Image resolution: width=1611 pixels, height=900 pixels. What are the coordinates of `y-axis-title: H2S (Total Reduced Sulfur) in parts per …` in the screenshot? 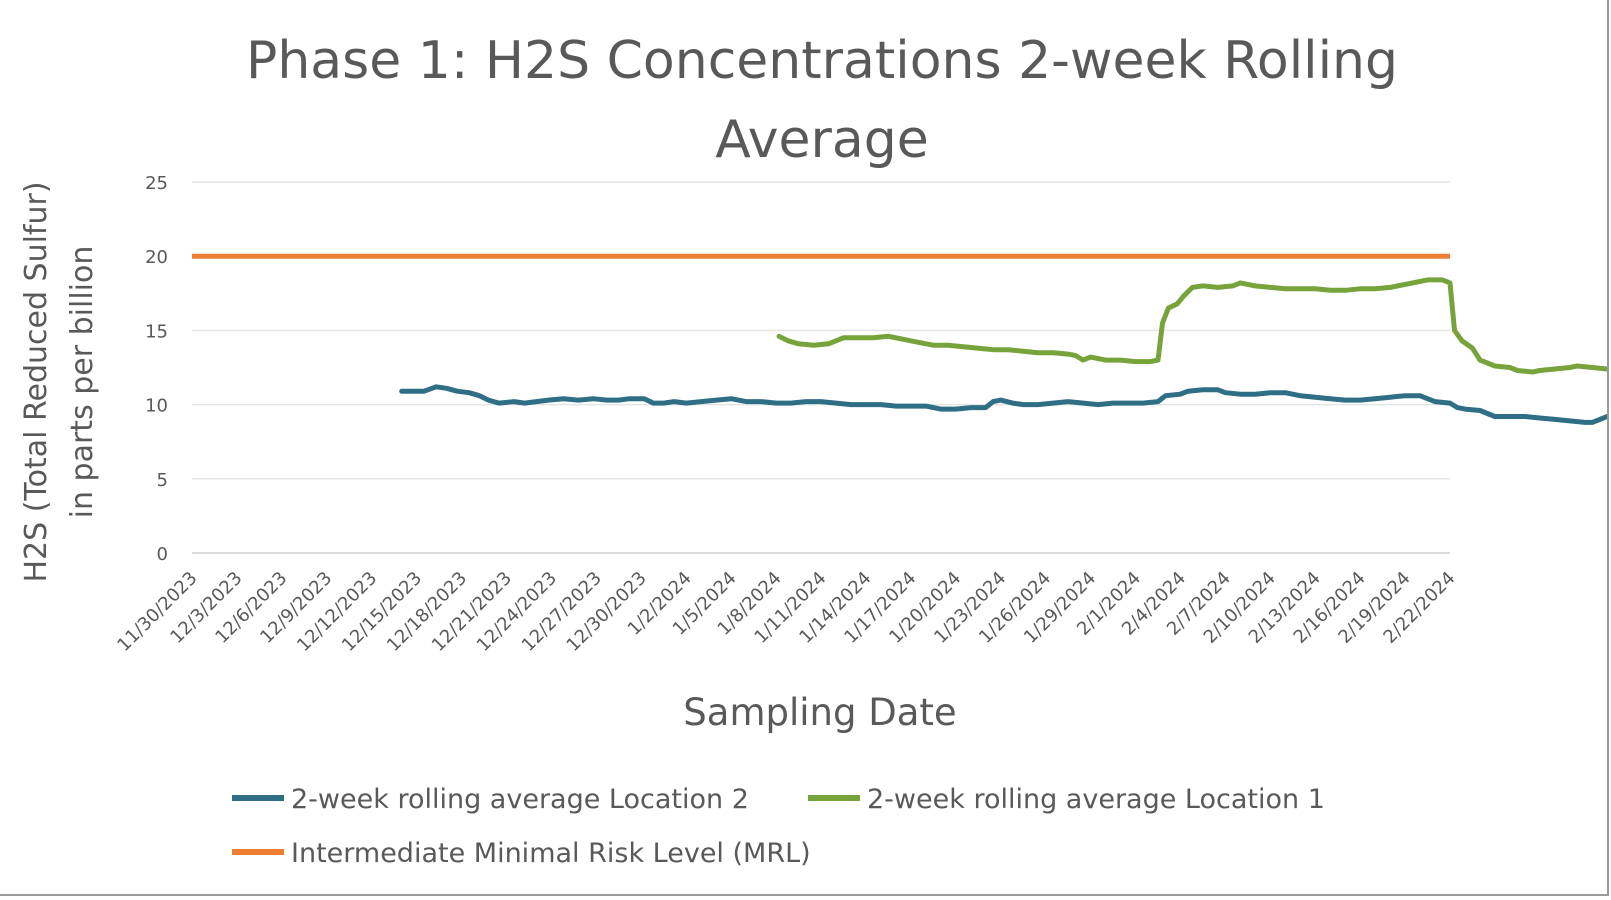 It's located at (59, 381).